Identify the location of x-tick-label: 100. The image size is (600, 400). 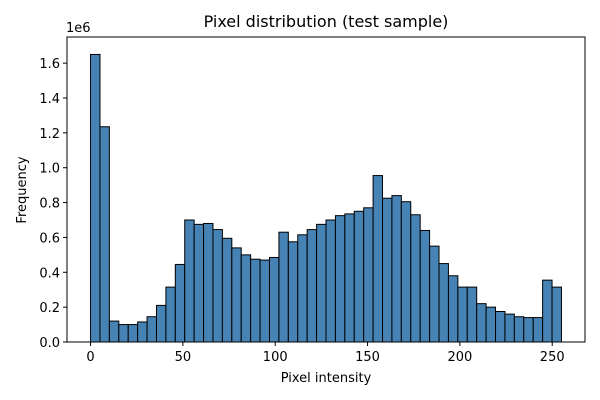
(275, 357).